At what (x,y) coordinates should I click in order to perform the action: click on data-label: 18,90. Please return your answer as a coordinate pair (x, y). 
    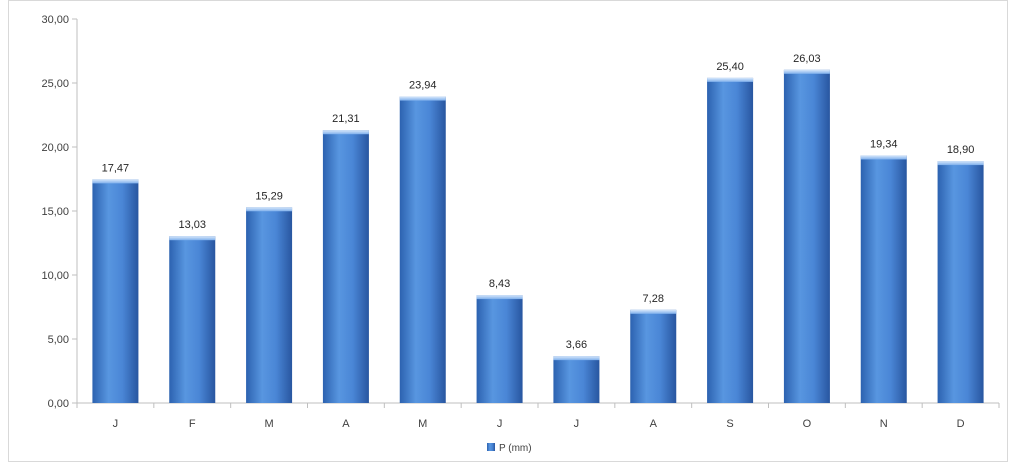
    Looking at the image, I should click on (961, 150).